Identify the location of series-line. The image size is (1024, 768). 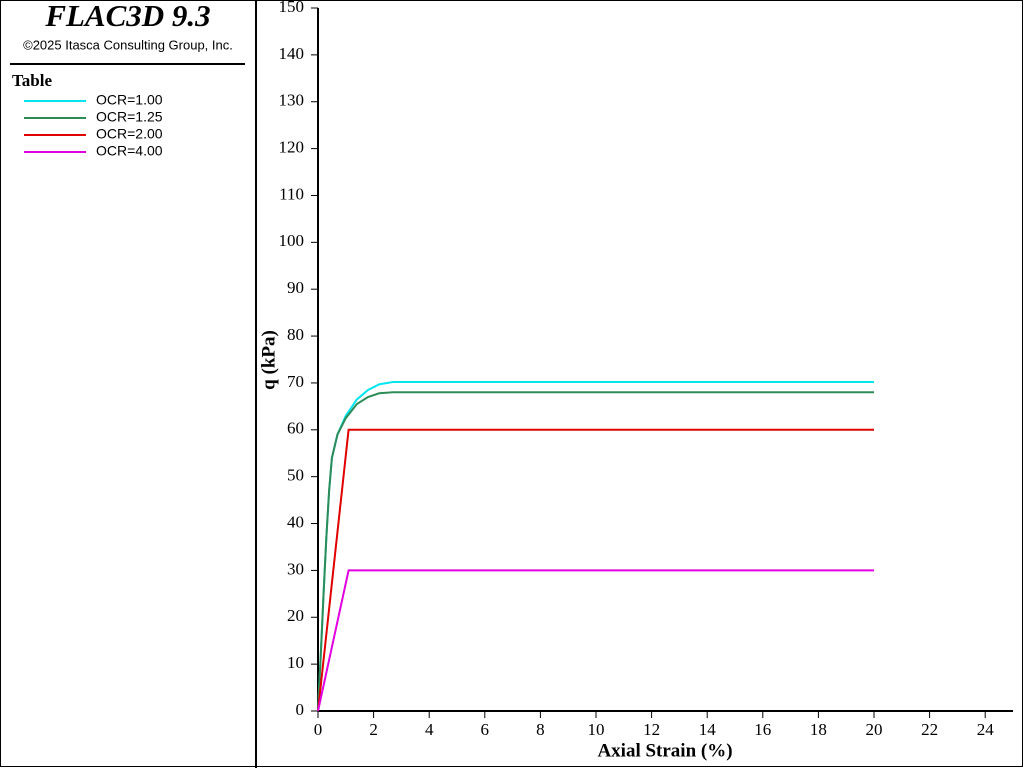
(595, 640).